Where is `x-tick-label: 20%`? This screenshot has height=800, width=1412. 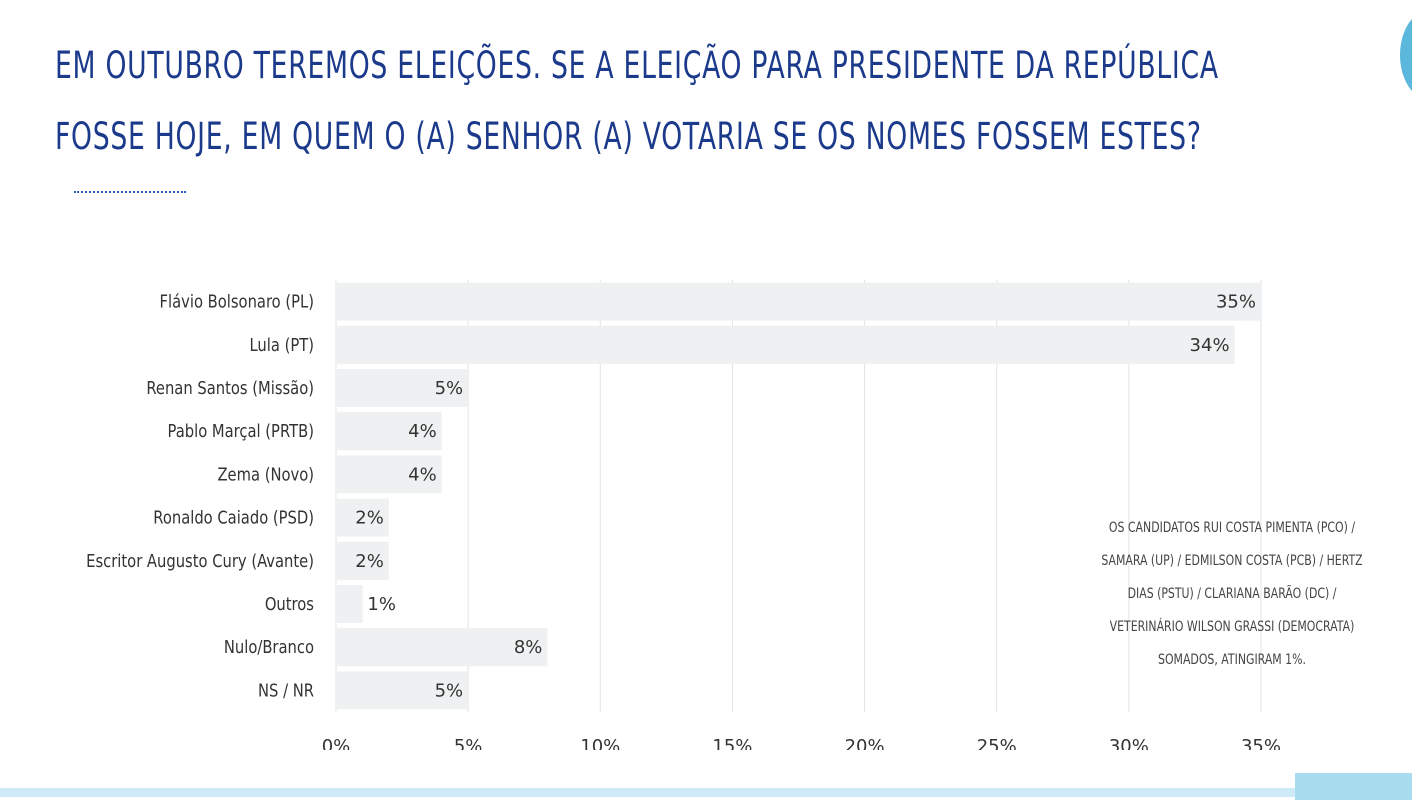
x-tick-label: 20% is located at coordinates (865, 743).